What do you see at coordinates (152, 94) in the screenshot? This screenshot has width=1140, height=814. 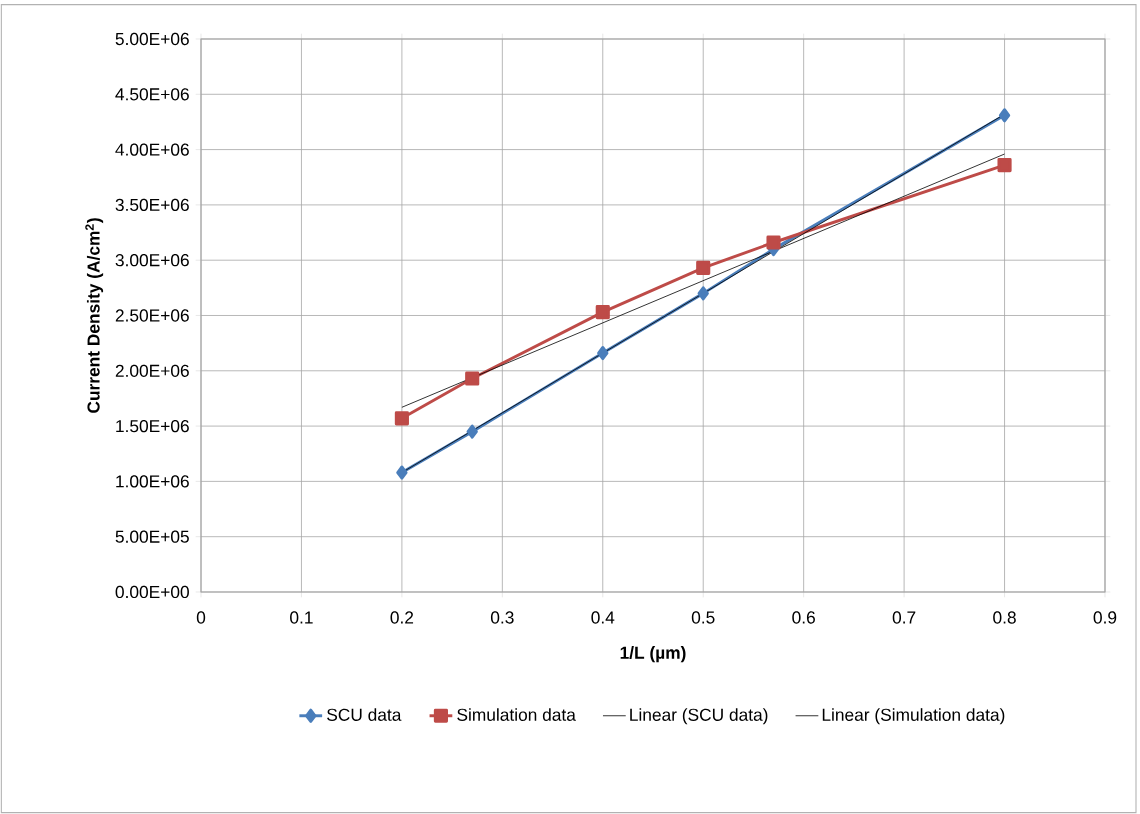 I see `y-tick-label: 4.50E+06` at bounding box center [152, 94].